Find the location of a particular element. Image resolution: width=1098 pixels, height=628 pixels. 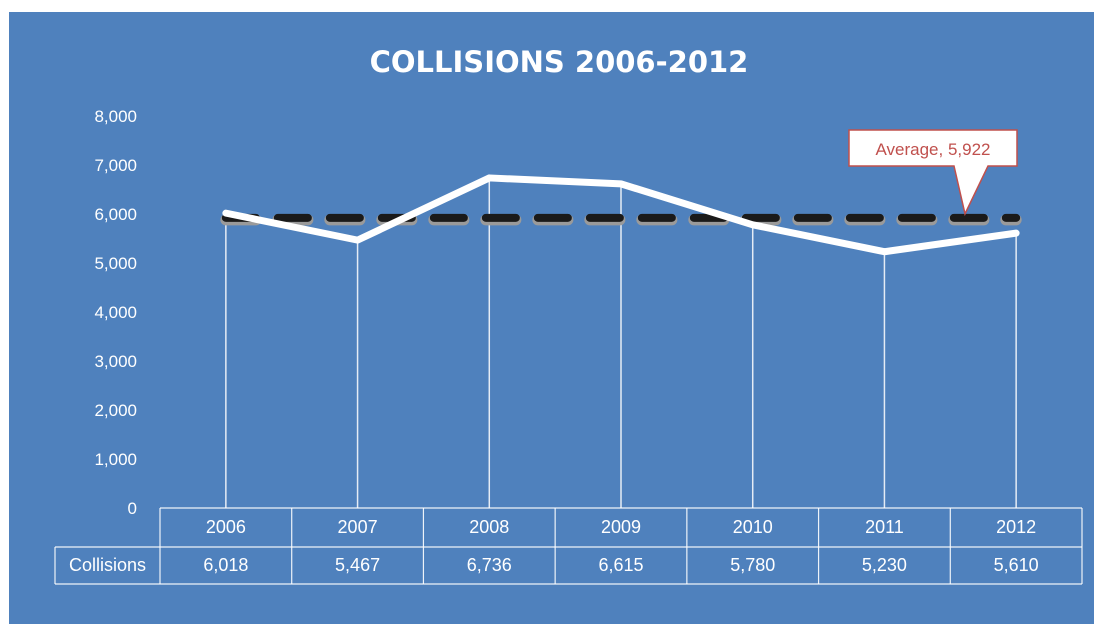

y-tick-label: 3,000 is located at coordinates (115, 361).